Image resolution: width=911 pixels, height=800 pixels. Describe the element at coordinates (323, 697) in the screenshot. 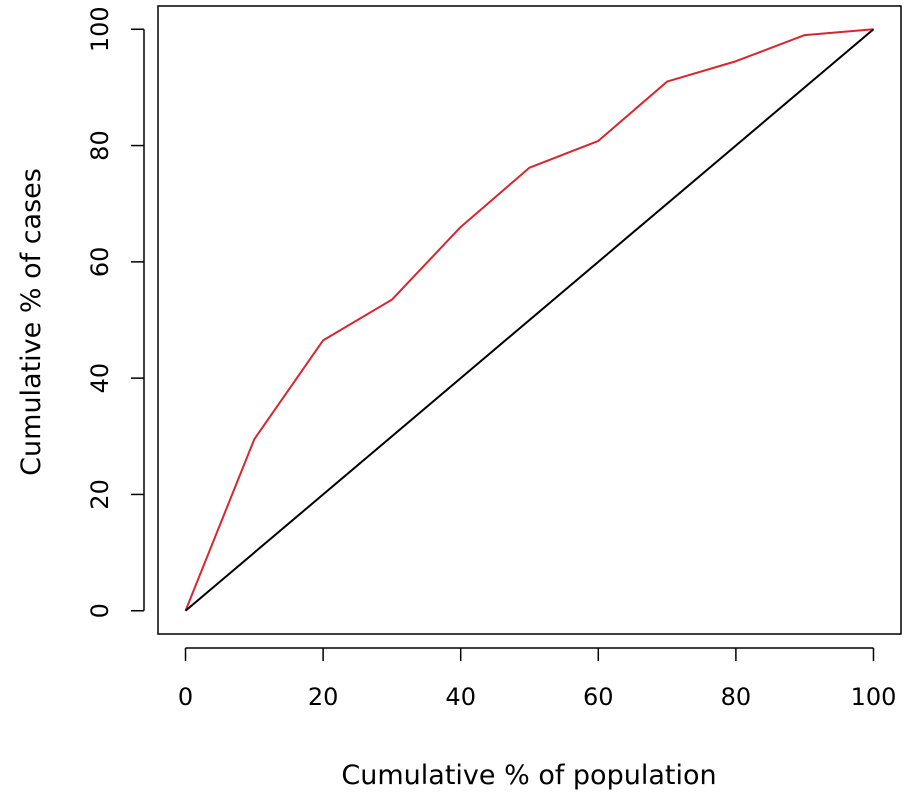

I see `x-tick-label-20: 20` at that location.